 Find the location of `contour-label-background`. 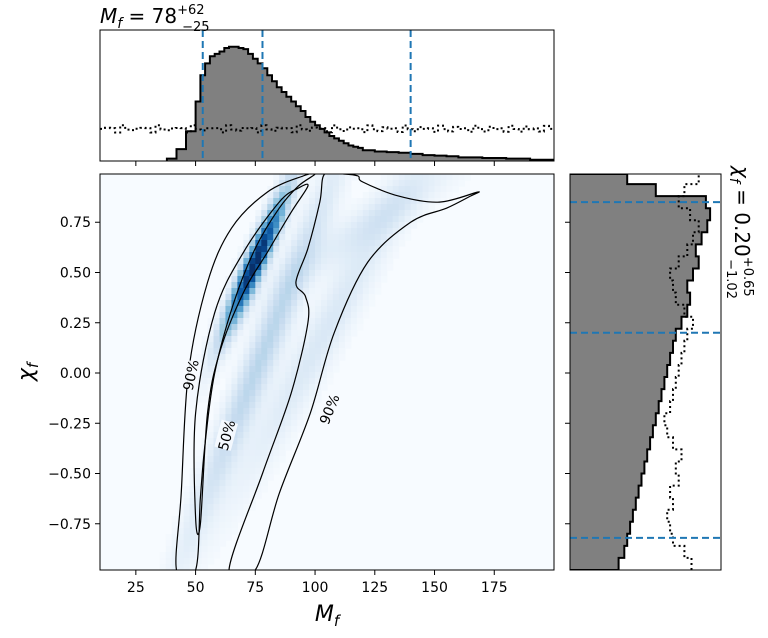

contour-label-background is located at coordinates (190, 375).